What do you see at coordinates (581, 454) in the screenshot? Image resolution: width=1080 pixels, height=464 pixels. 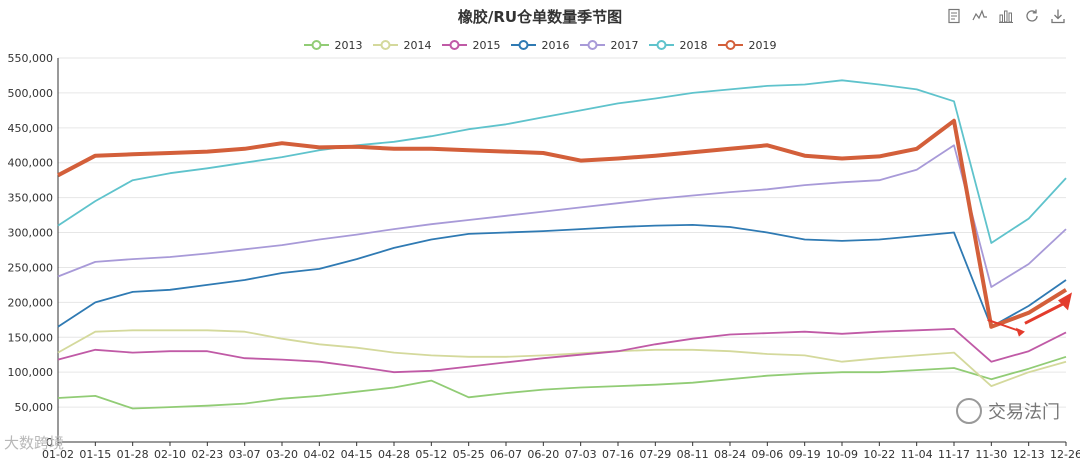 I see `x-tick-label: 07-03` at bounding box center [581, 454].